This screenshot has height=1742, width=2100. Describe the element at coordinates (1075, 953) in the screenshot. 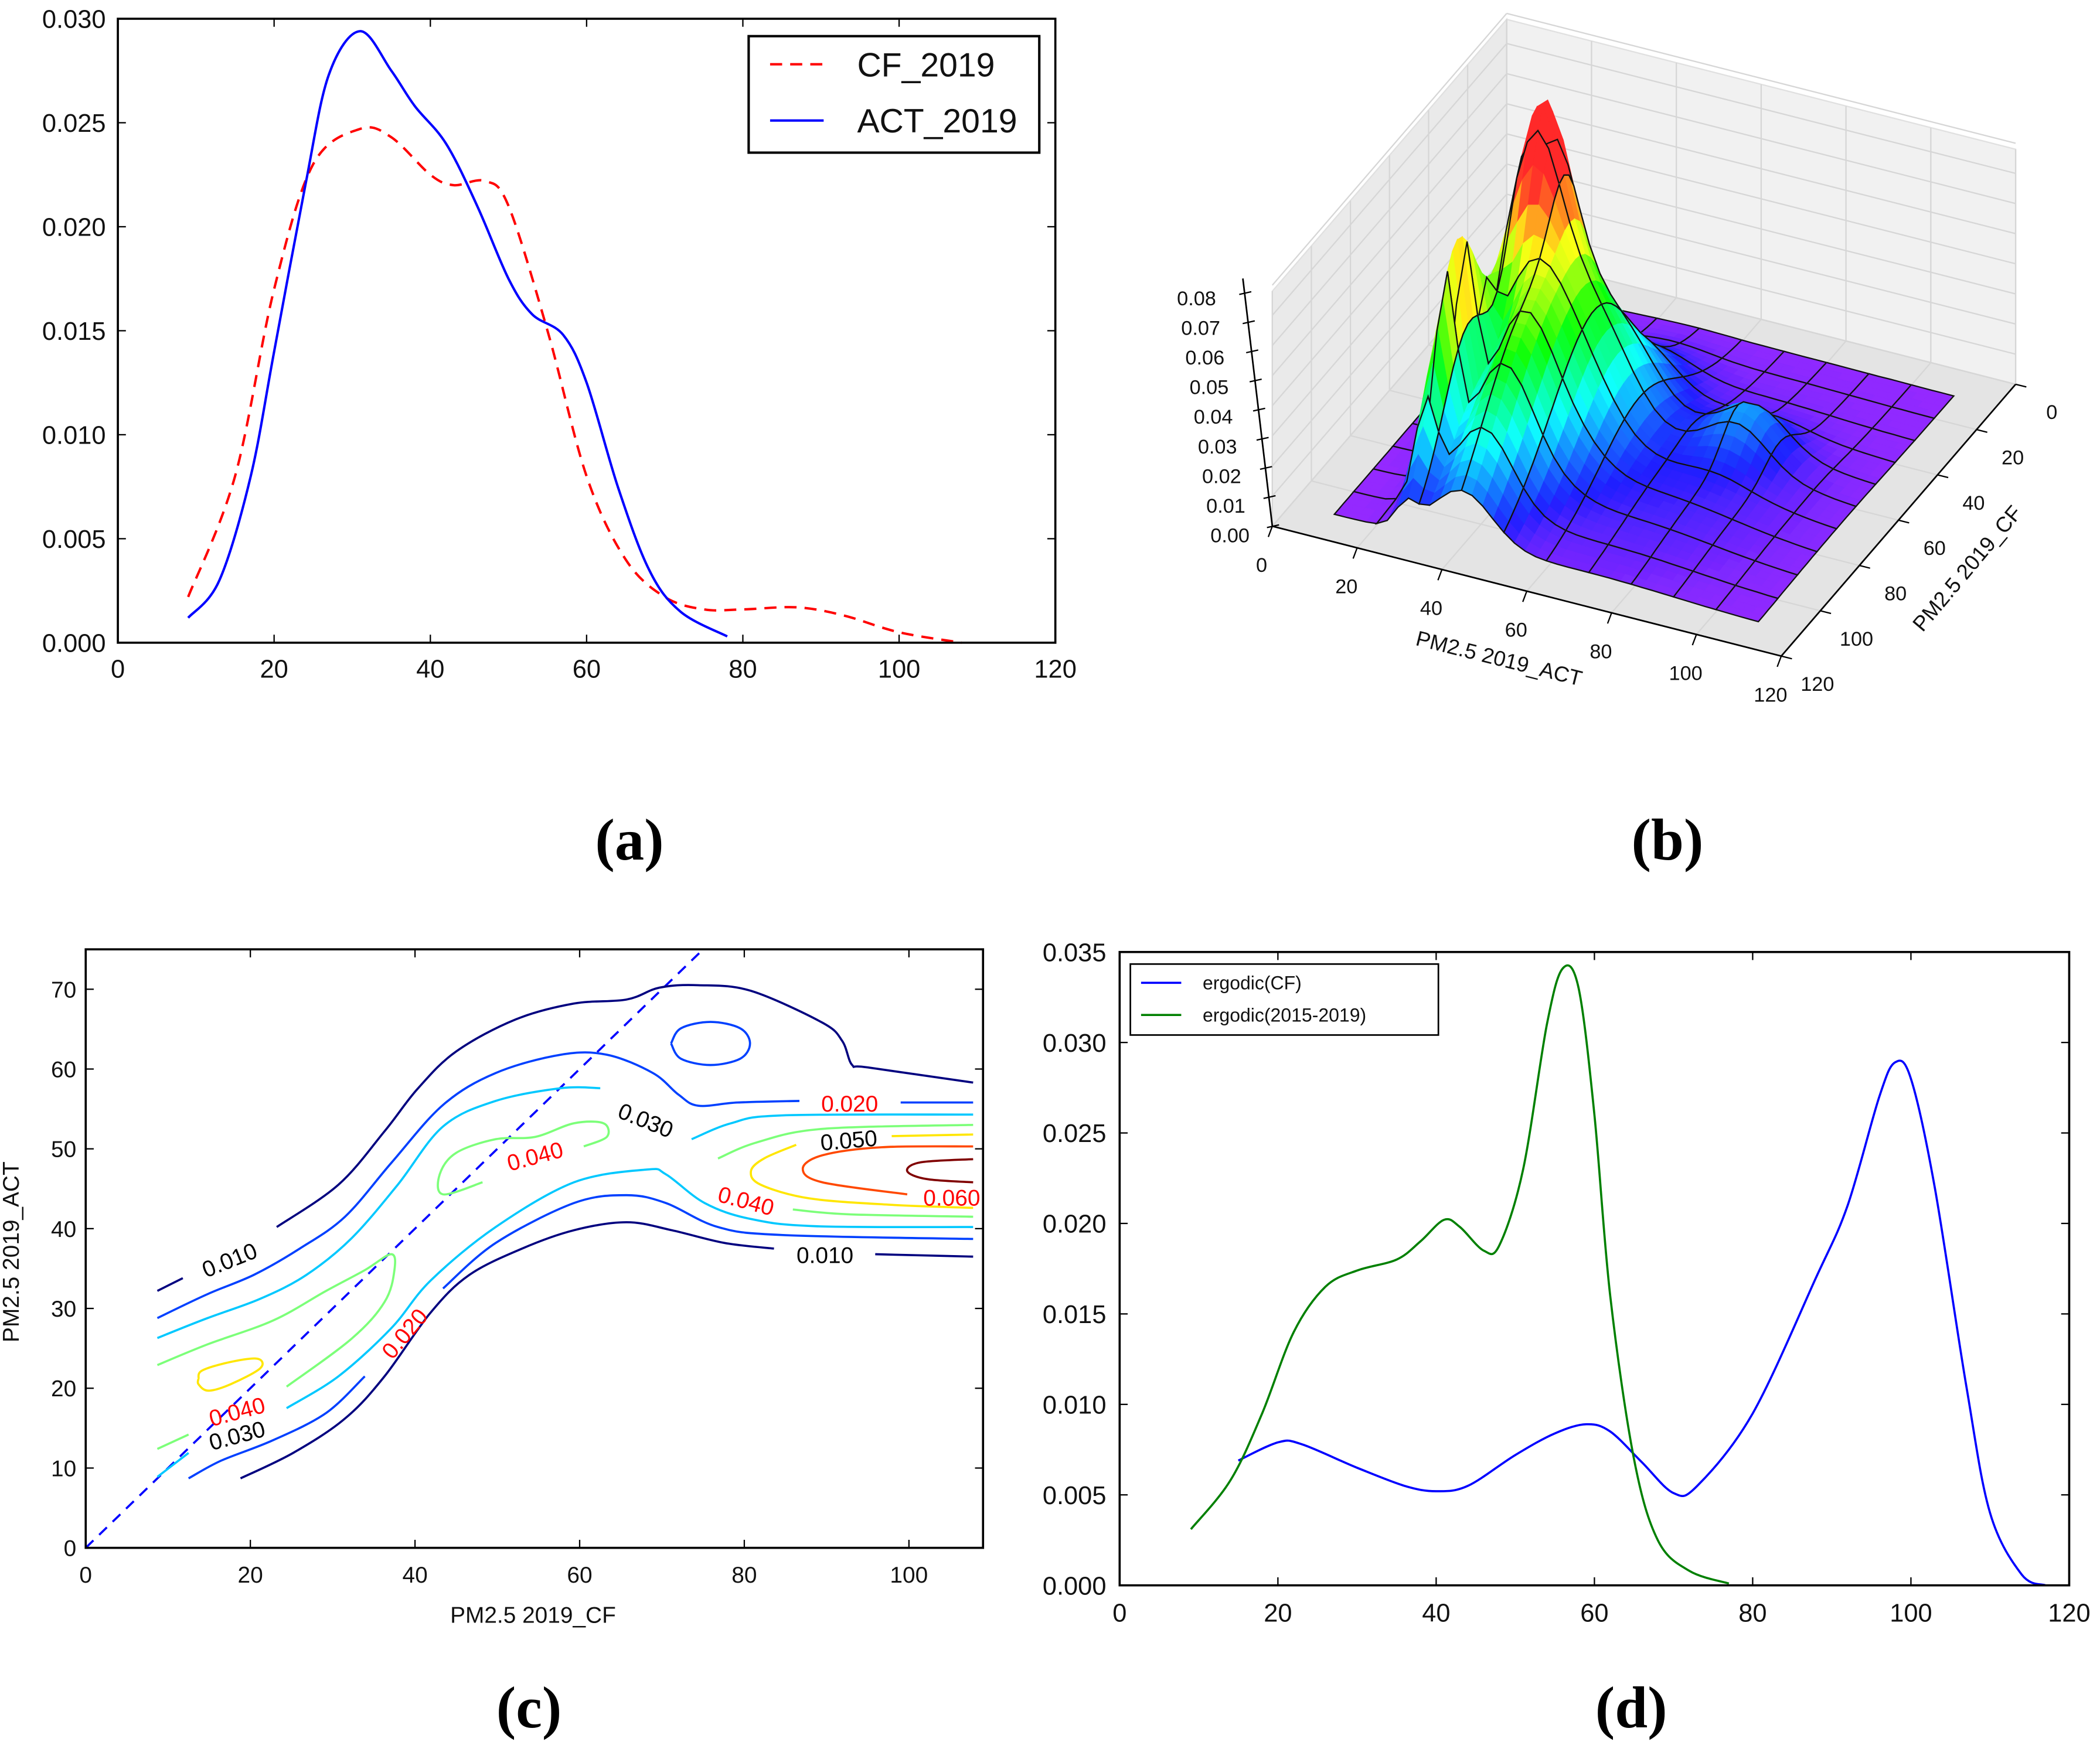

I see `y-tick-label: 0.035` at that location.